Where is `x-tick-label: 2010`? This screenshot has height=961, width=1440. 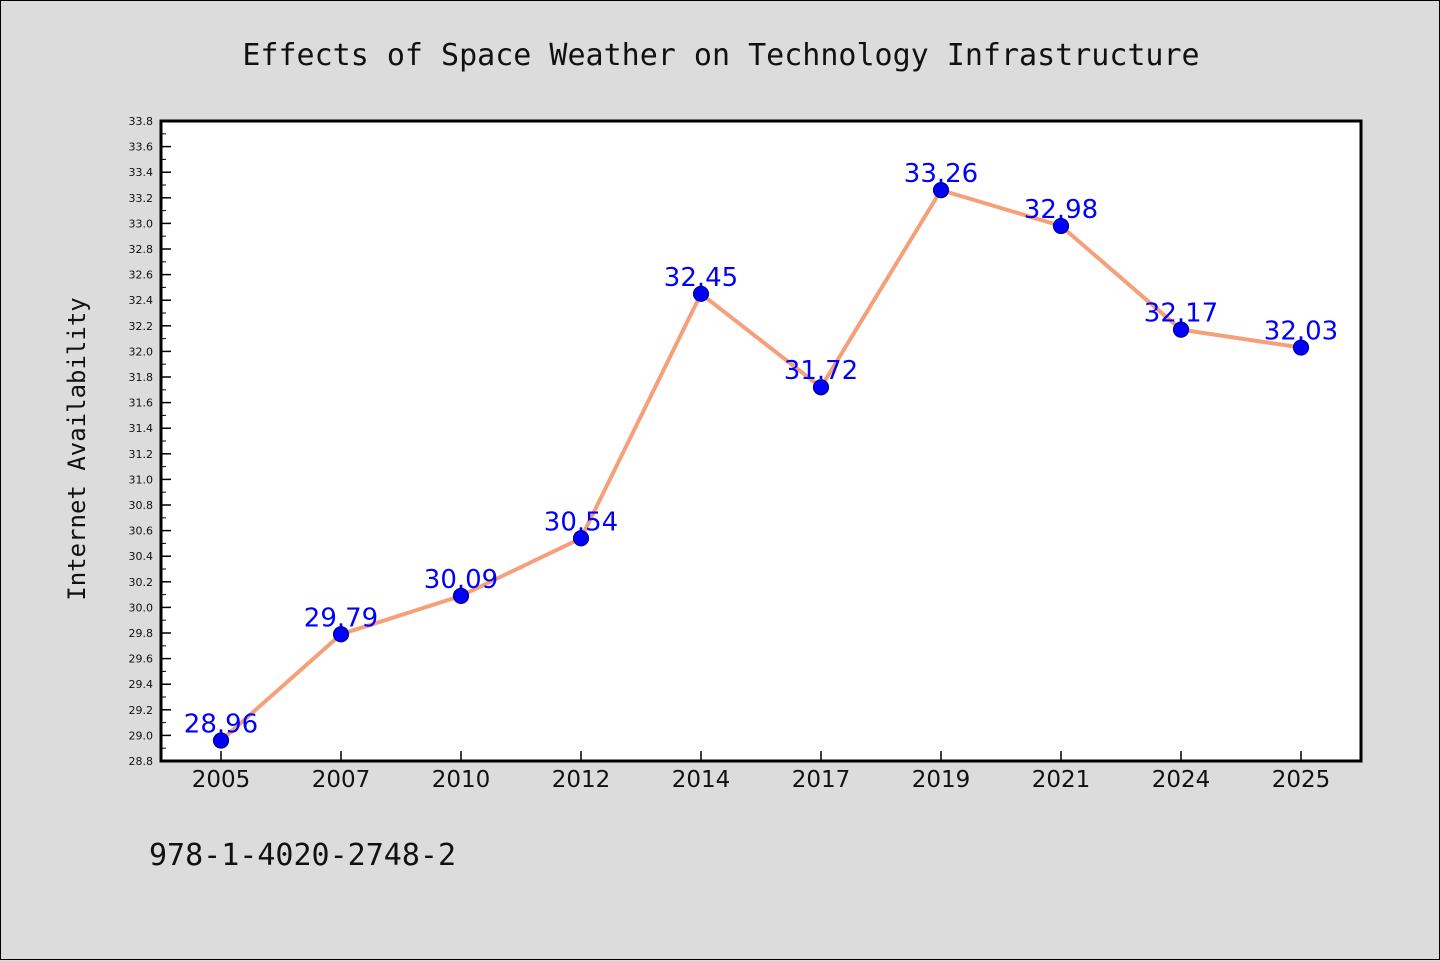
x-tick-label: 2010 is located at coordinates (461, 780).